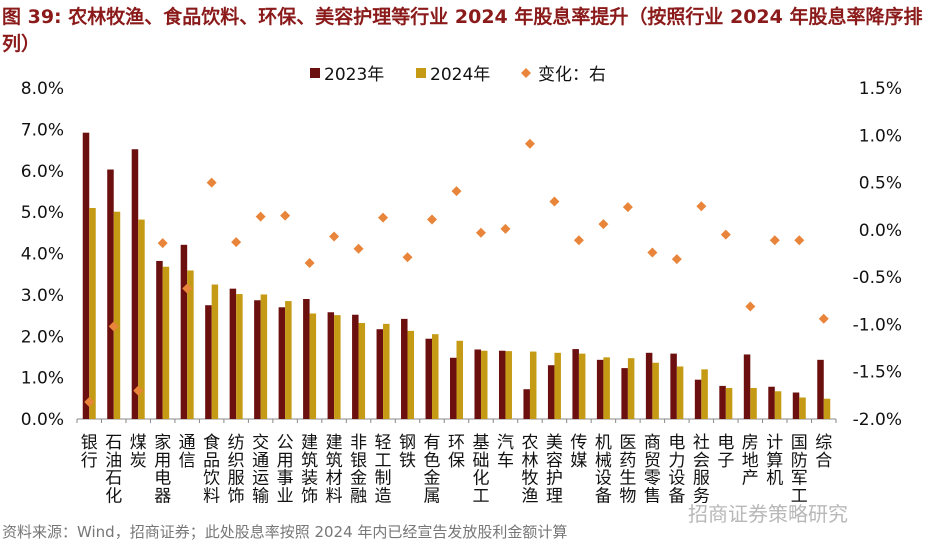  Describe the element at coordinates (236, 470) in the screenshot. I see `x-category-label: 纺织服饰` at that location.